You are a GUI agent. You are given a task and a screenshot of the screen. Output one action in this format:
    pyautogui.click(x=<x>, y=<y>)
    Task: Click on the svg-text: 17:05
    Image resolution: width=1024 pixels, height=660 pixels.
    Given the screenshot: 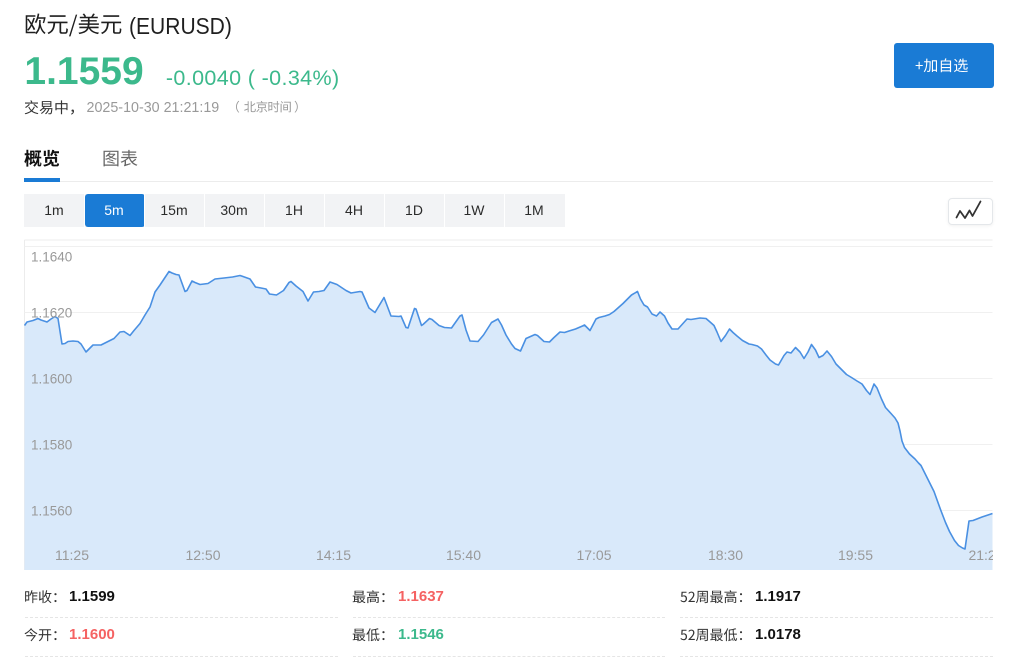 What is the action you would take?
    pyautogui.click(x=593, y=555)
    